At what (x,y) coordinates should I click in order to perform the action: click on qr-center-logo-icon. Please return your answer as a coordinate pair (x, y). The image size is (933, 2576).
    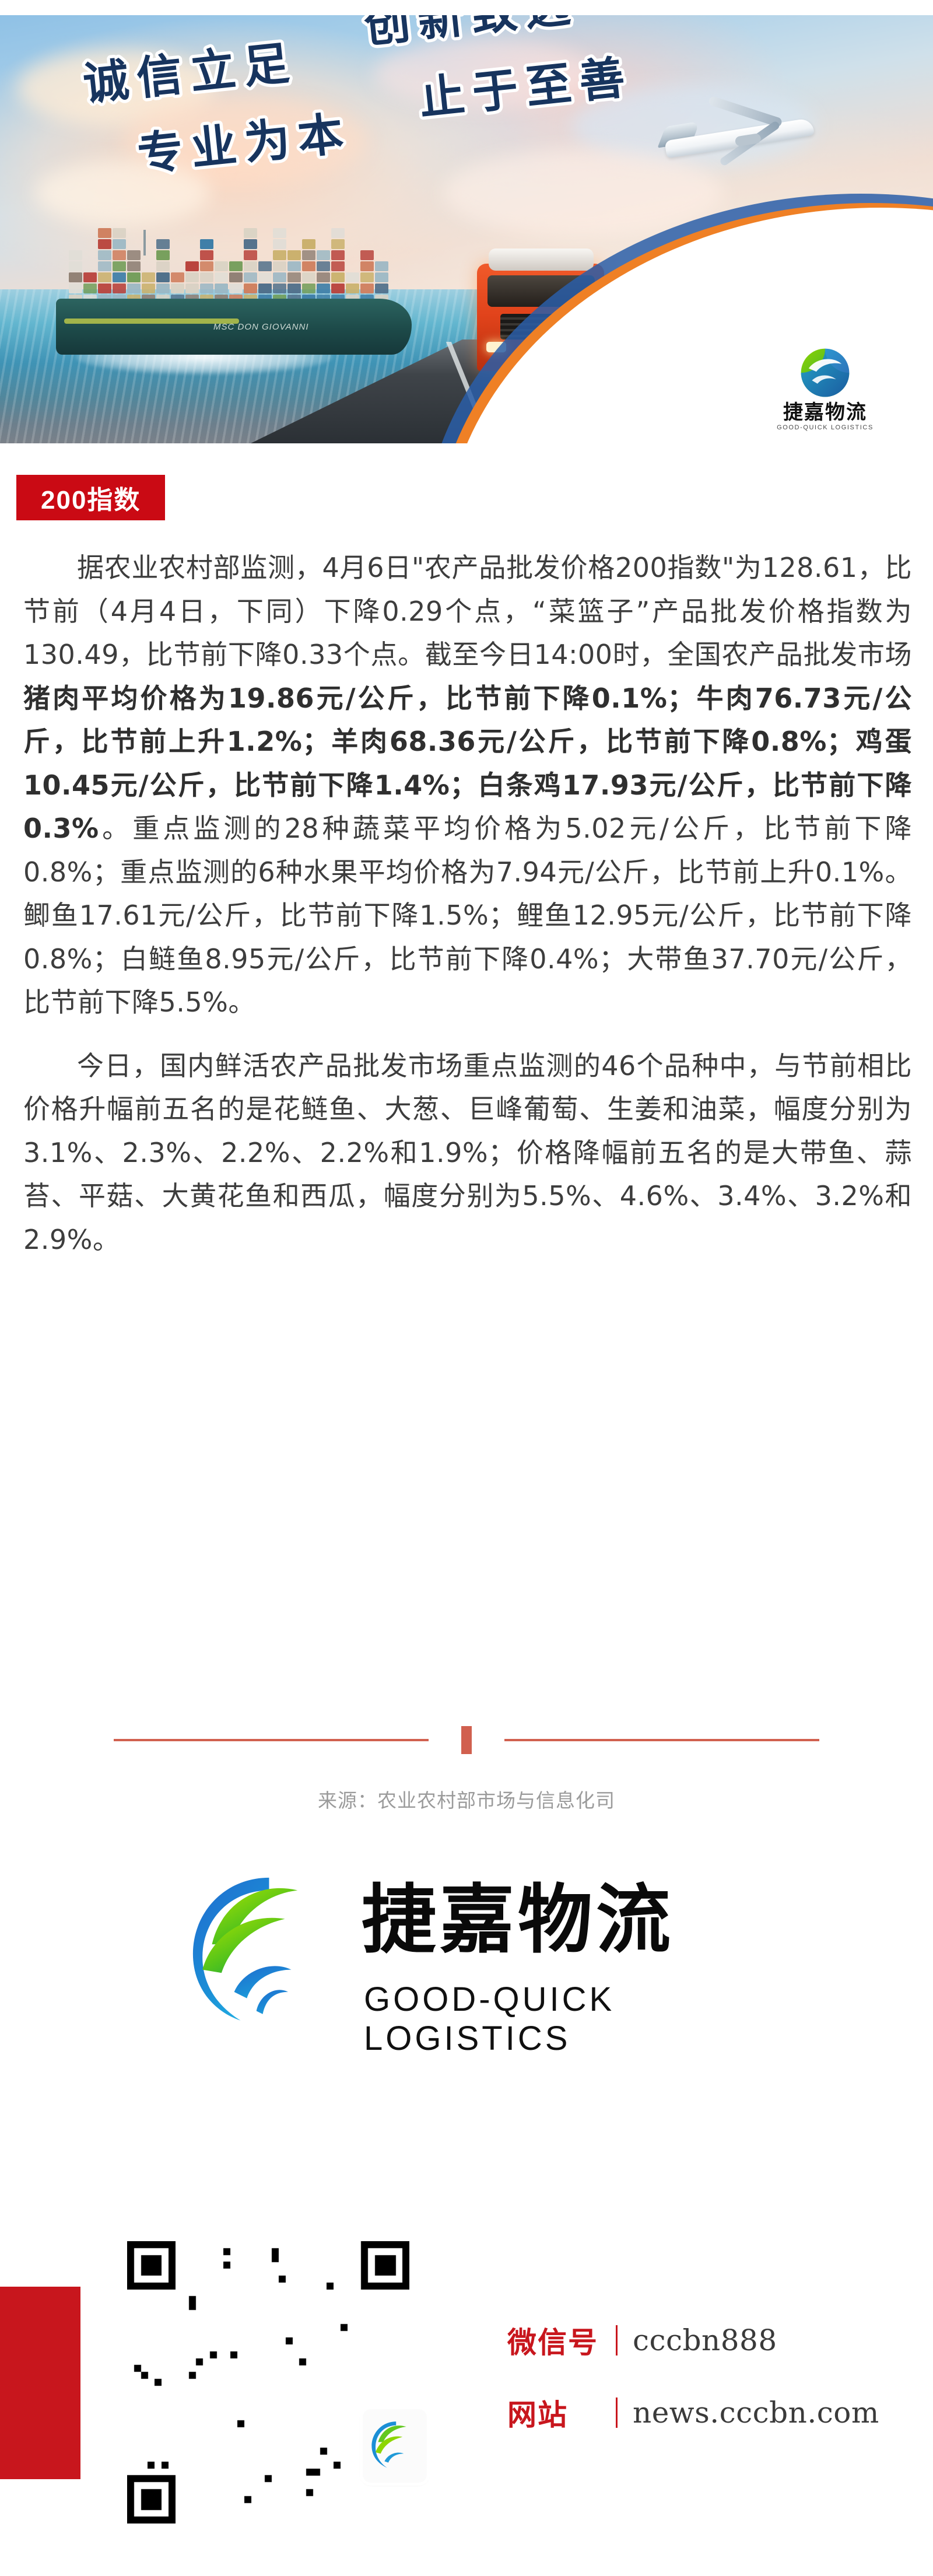
    Looking at the image, I should click on (395, 2446).